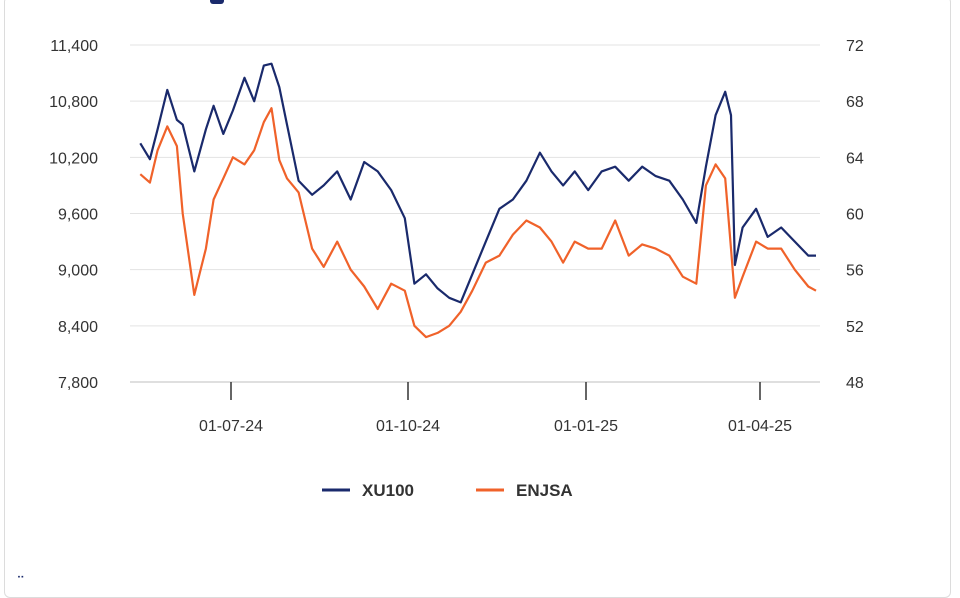 The height and width of the screenshot is (598, 960). Describe the element at coordinates (78, 271) in the screenshot. I see `left-tick-label: 9,000` at that location.